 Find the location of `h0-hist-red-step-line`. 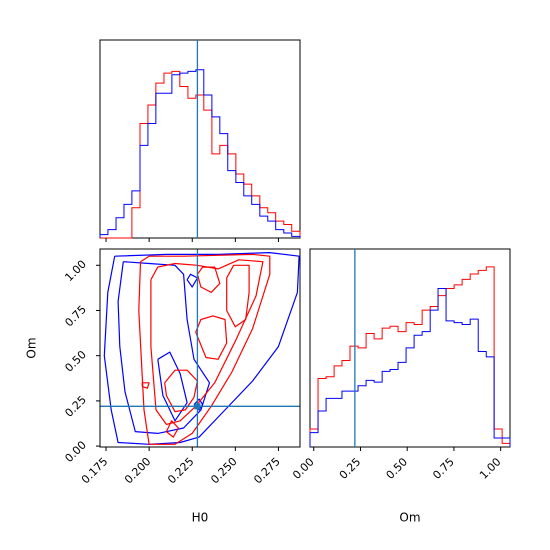

h0-hist-red-step-line is located at coordinates (200, 154).